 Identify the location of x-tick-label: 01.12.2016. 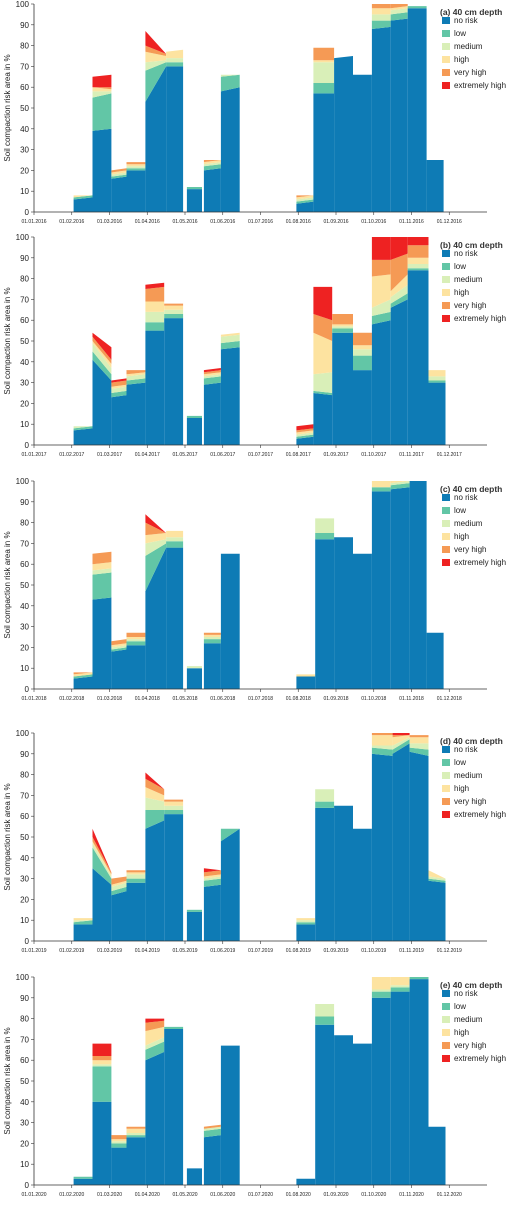
(449, 222).